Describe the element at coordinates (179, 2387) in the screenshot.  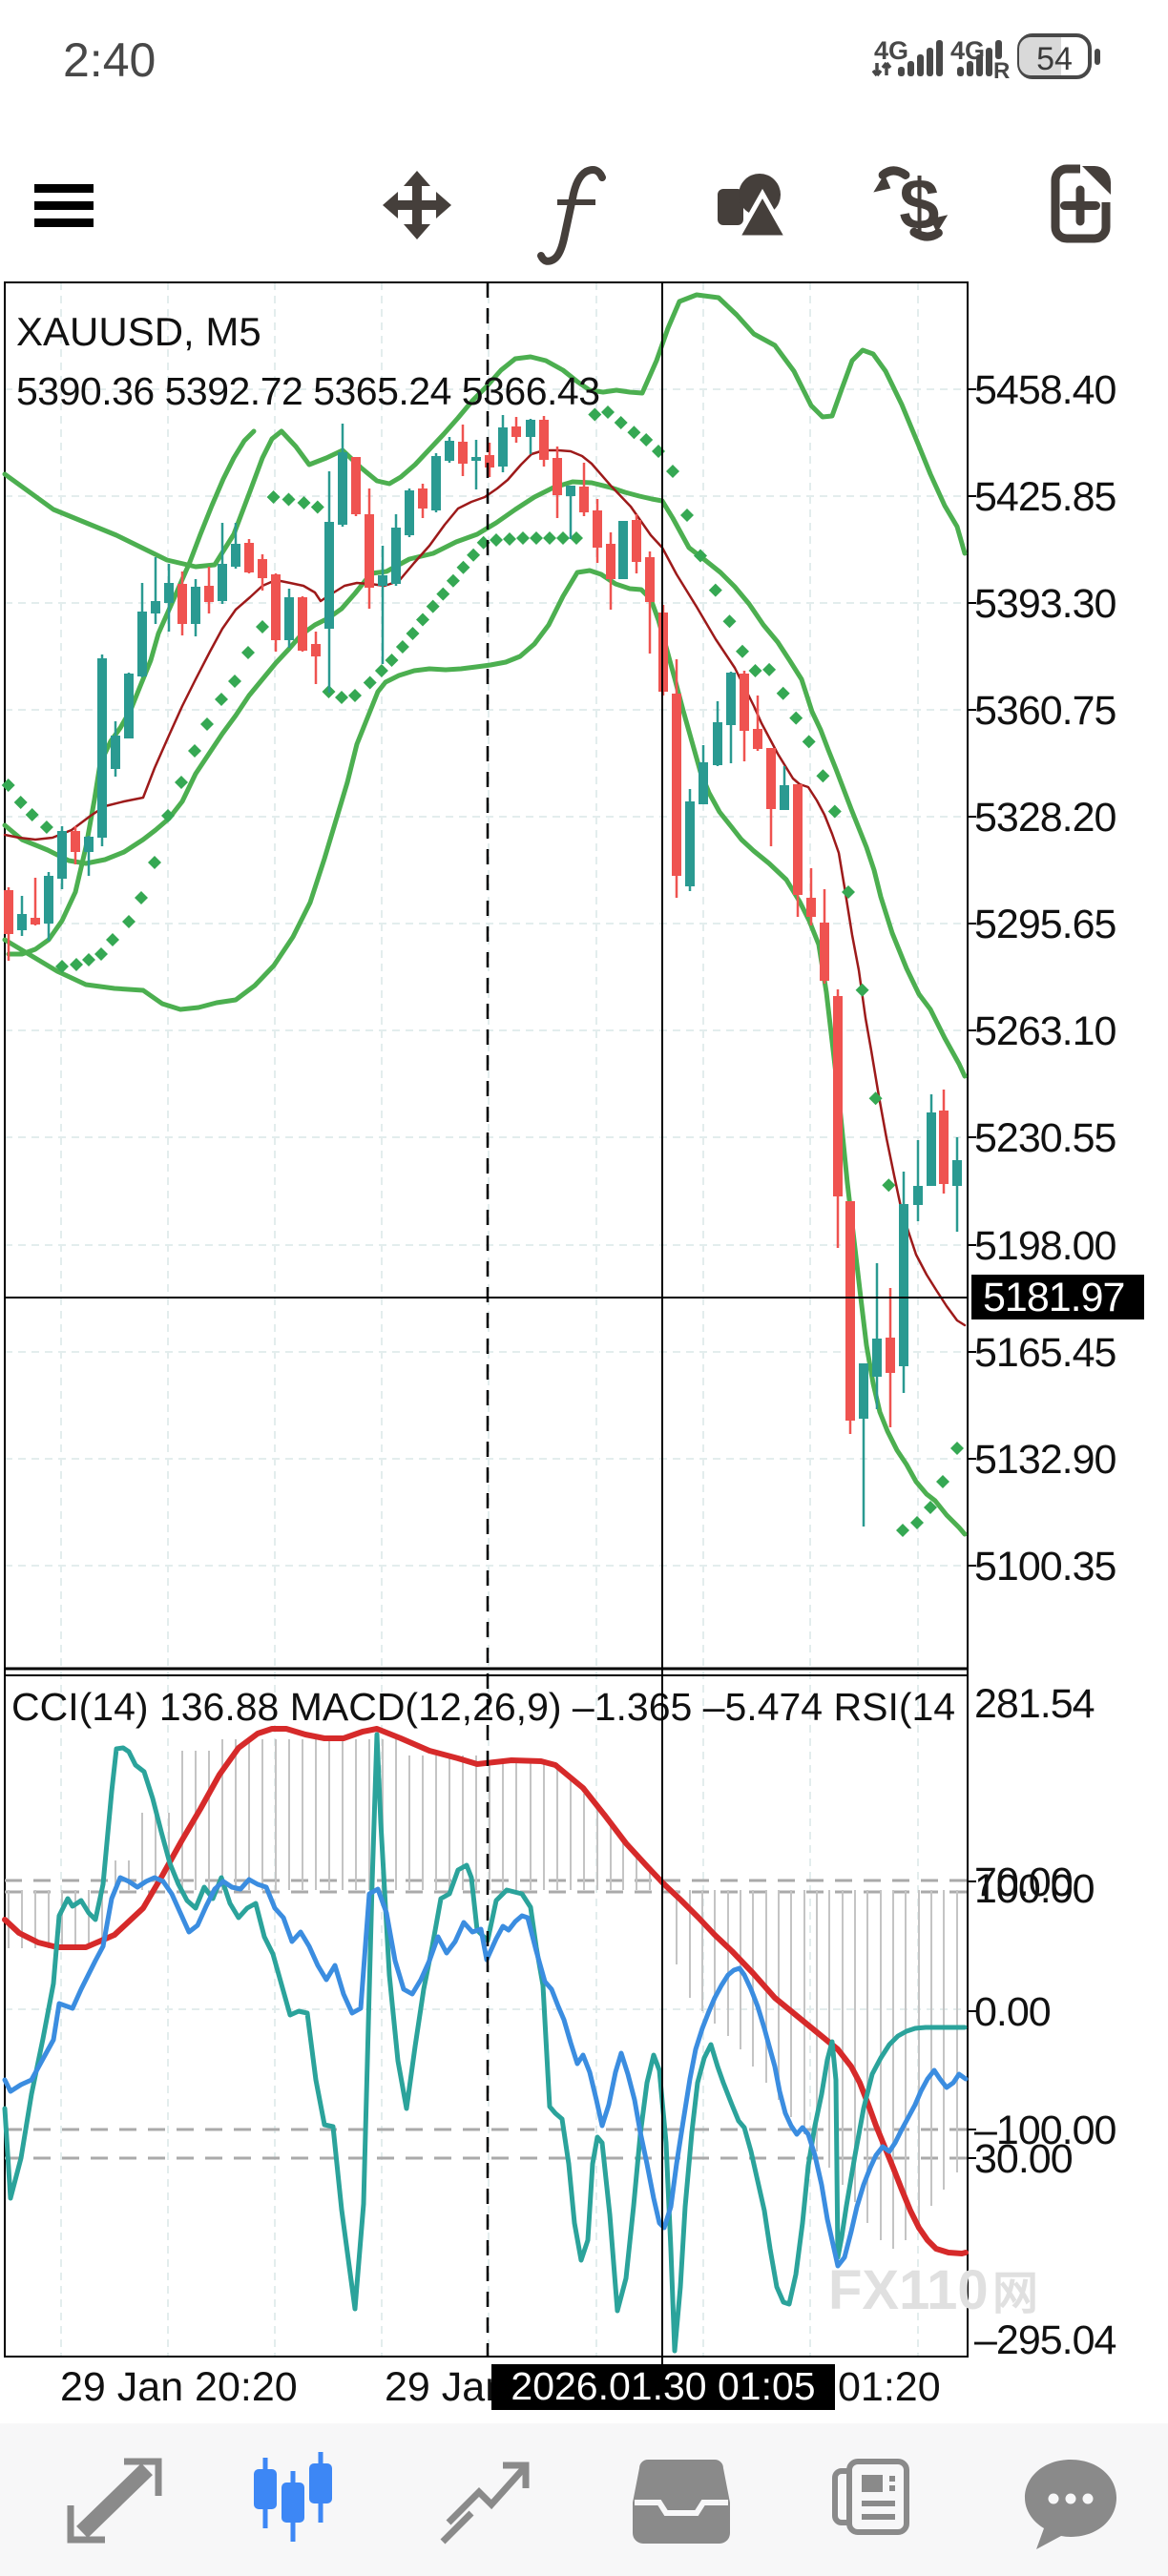
I see `svg-text: 29 Jan 20:20` at that location.